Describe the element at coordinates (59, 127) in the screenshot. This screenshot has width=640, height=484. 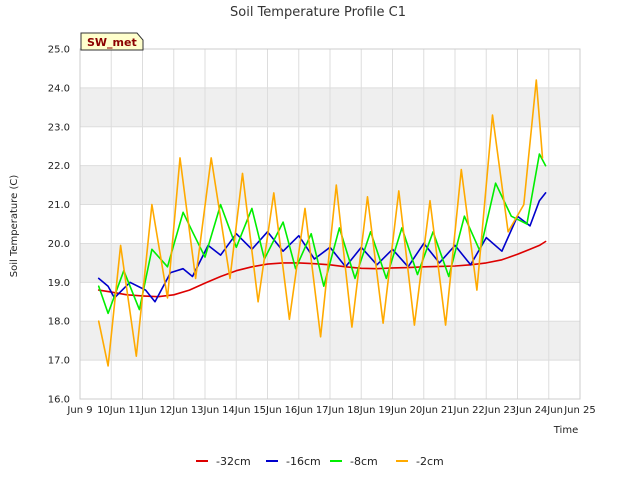
I see `y-tick-label: 23.0` at that location.